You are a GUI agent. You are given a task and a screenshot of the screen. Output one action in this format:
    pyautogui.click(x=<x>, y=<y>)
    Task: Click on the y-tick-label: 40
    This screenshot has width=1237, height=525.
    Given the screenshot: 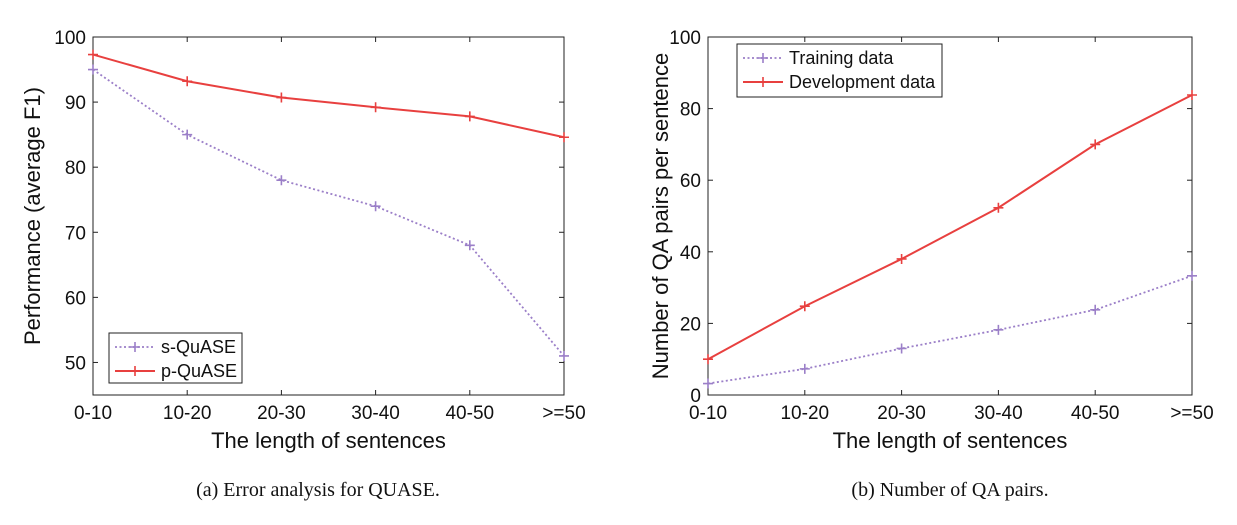 What is the action you would take?
    pyautogui.click(x=690, y=253)
    